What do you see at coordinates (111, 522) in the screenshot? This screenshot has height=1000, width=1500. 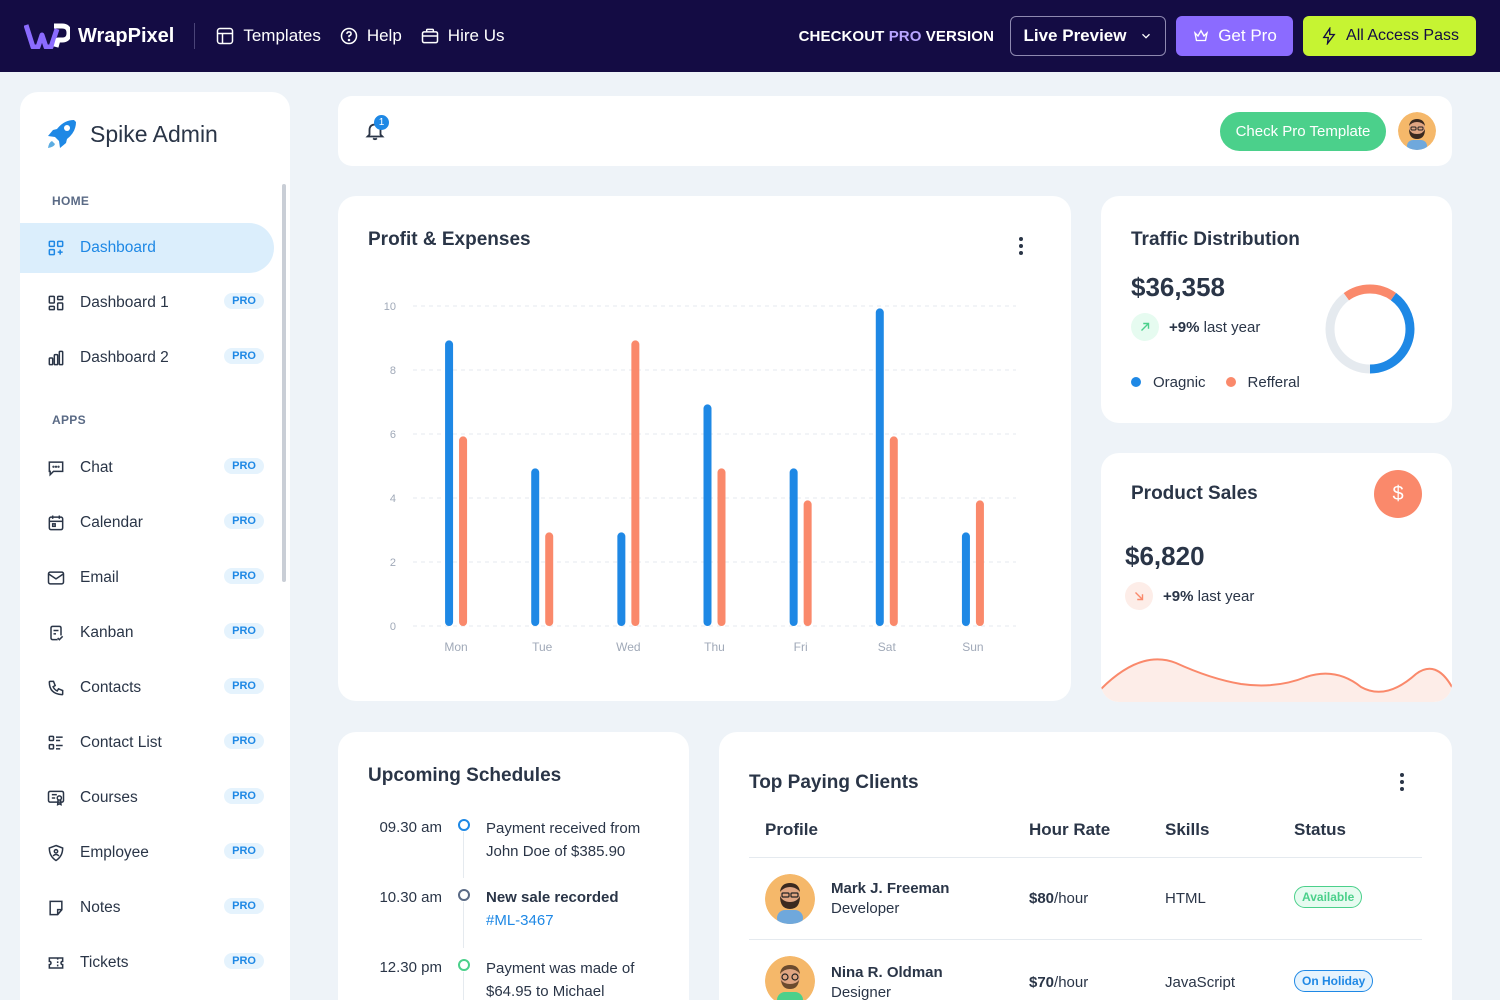 I see `sidebar-item-label: Calendar` at bounding box center [111, 522].